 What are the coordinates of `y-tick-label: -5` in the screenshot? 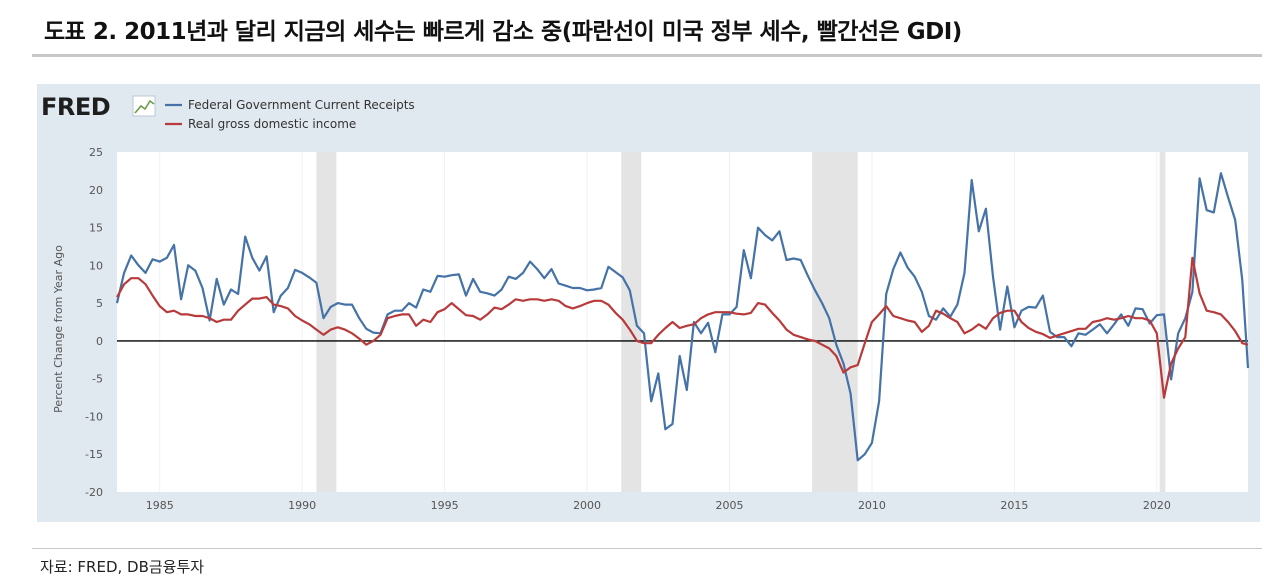 It's located at (97, 379).